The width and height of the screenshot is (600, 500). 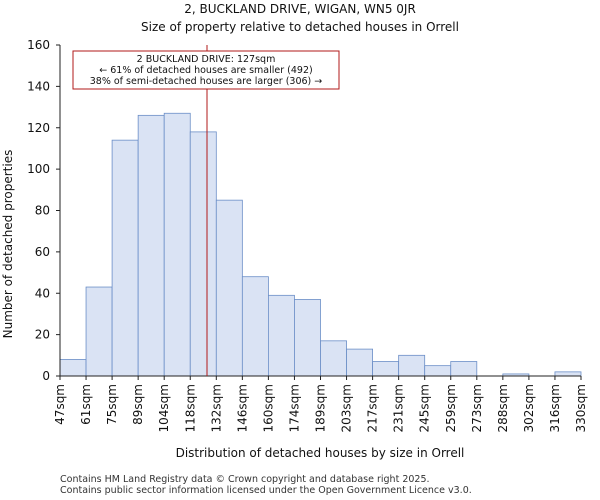 I want to click on x-tick-label: 89sqm, so click(x=138, y=404).